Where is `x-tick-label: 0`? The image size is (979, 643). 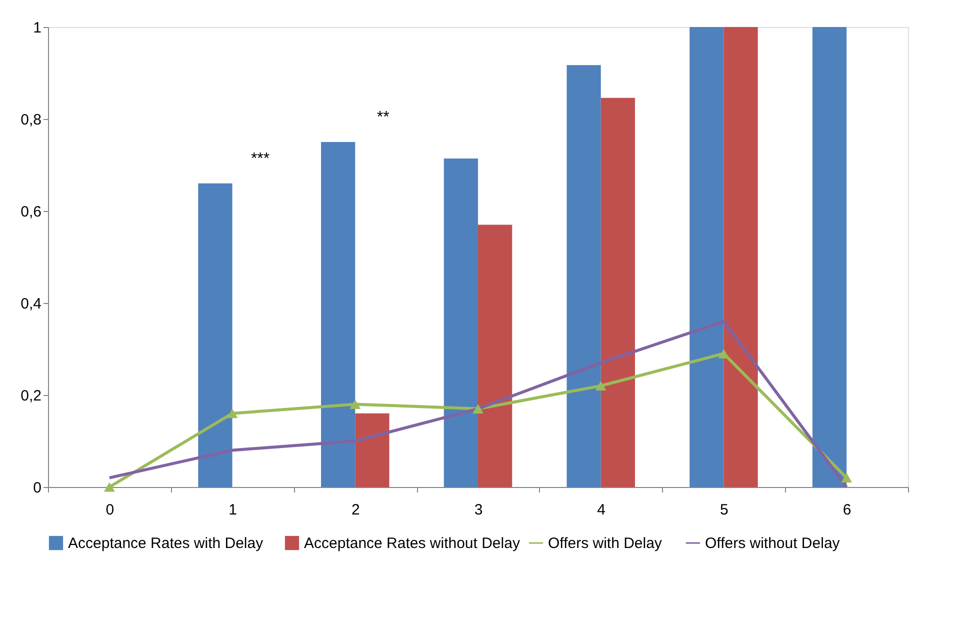
x-tick-label: 0 is located at coordinates (110, 510).